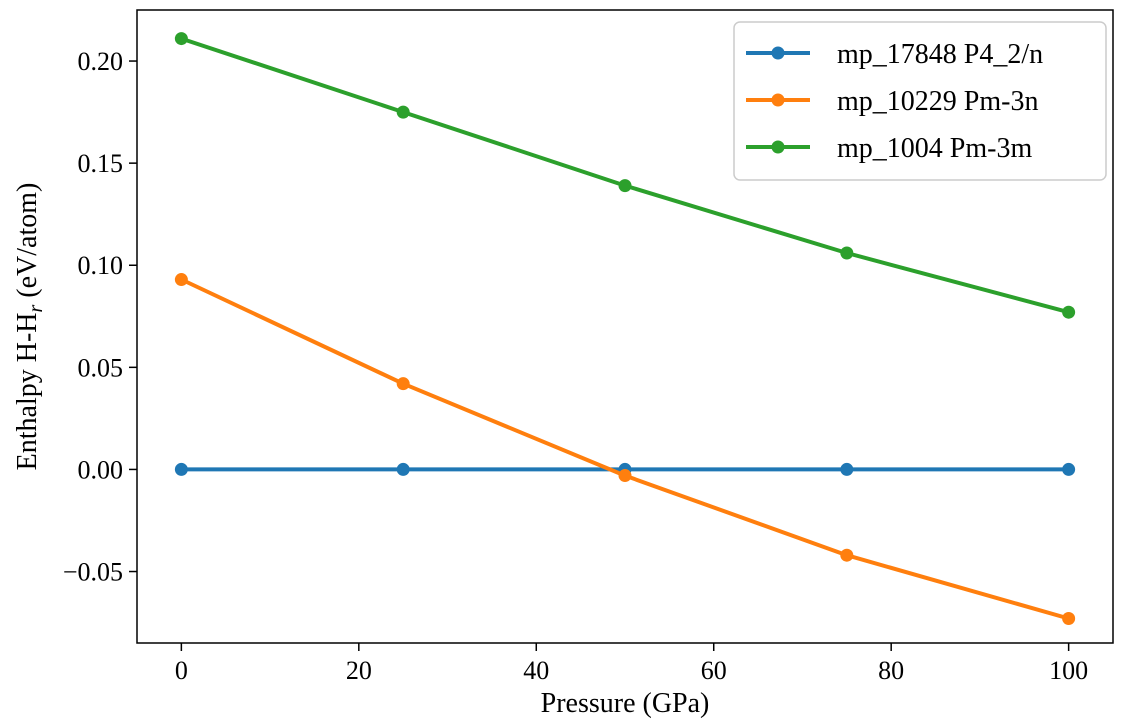 Image resolution: width=1125 pixels, height=722 pixels. I want to click on x-tick-label: 40, so click(536, 670).